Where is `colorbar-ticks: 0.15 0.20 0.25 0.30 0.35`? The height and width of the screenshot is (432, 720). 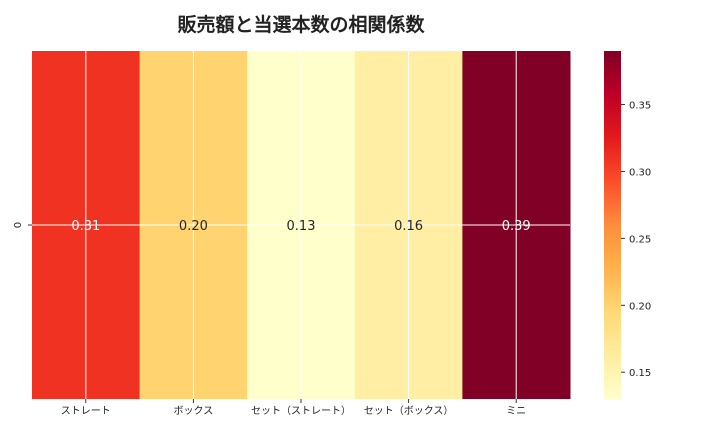 colorbar-ticks: 0.15 0.20 0.25 0.30 0.35 is located at coordinates (636, 240).